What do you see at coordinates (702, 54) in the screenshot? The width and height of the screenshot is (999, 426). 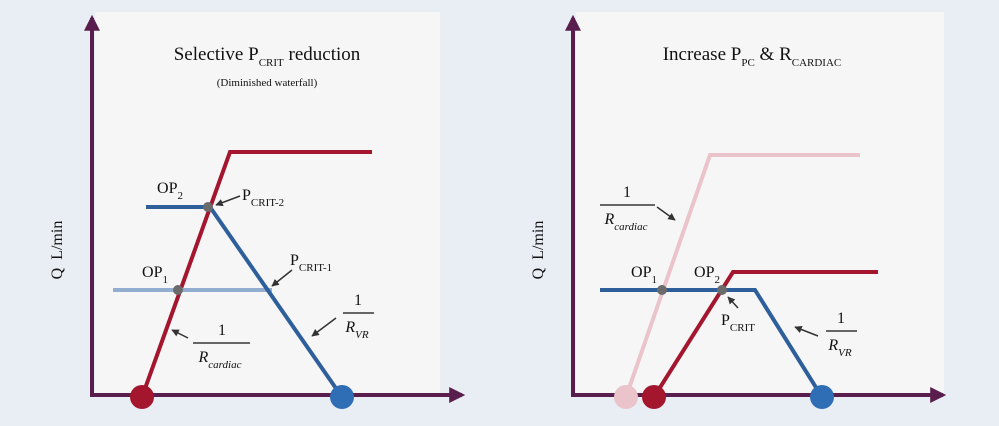 I see `title-text: Increase P` at bounding box center [702, 54].